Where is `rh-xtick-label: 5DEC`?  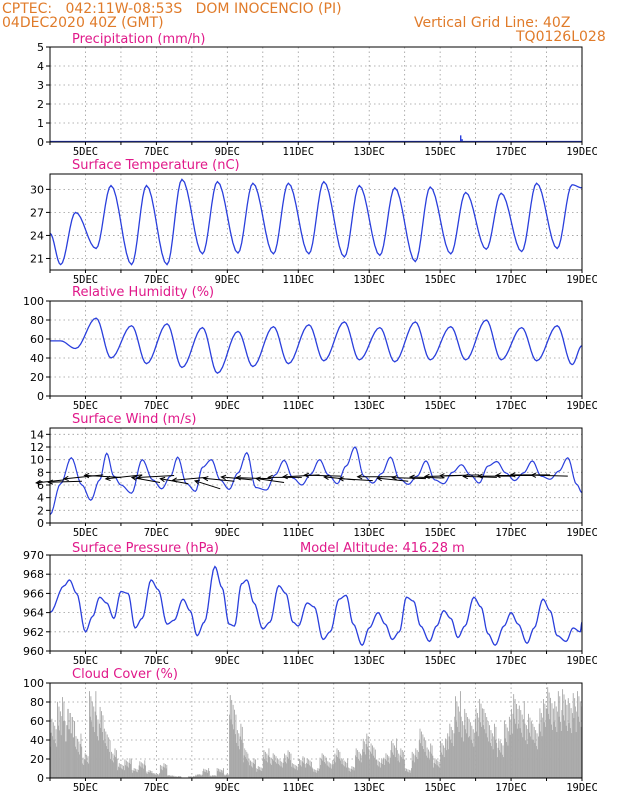 rh-xtick-label: 5DEC is located at coordinates (85, 406).